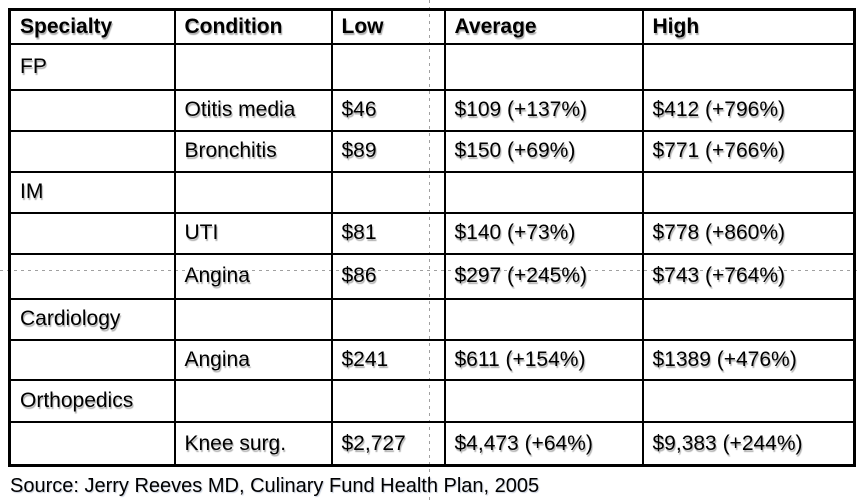 Image resolution: width=860 pixels, height=504 pixels. Describe the element at coordinates (253, 233) in the screenshot. I see `cell-condition: UTI` at that location.